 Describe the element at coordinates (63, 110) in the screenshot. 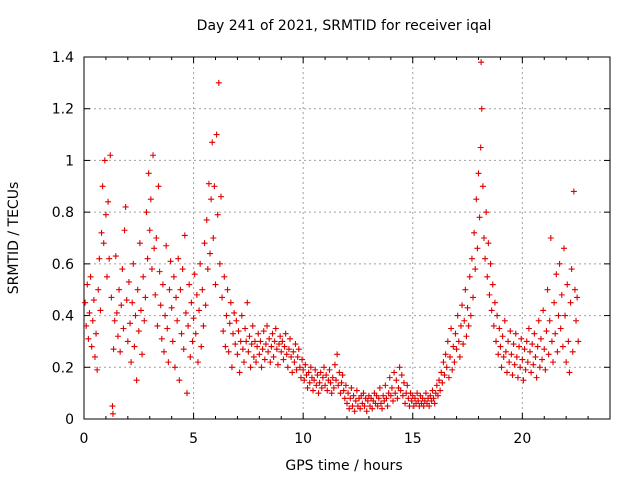

I see `y-tick-label: 1.2` at that location.